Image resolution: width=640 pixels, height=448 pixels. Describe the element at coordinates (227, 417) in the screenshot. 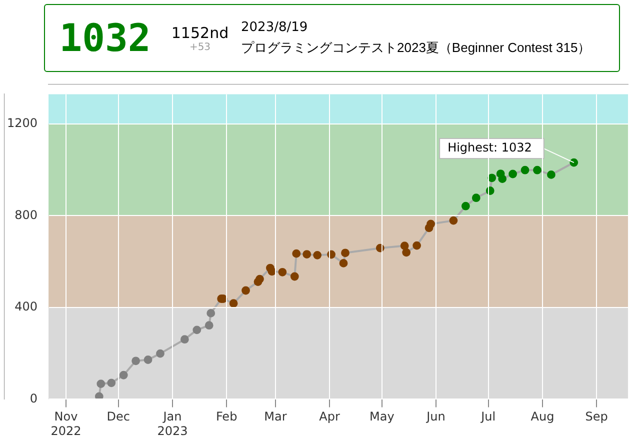

I see `x-tick-label: Feb` at that location.